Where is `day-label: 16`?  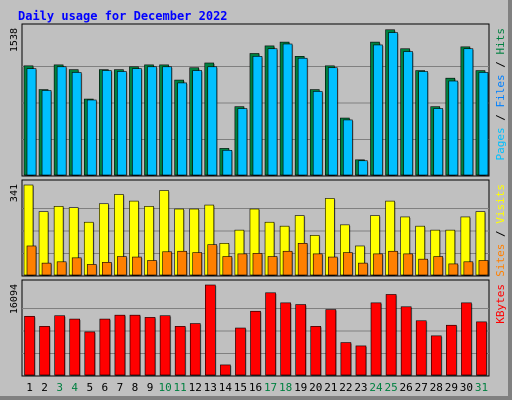
day-label: 16 is located at coordinates (255, 387).